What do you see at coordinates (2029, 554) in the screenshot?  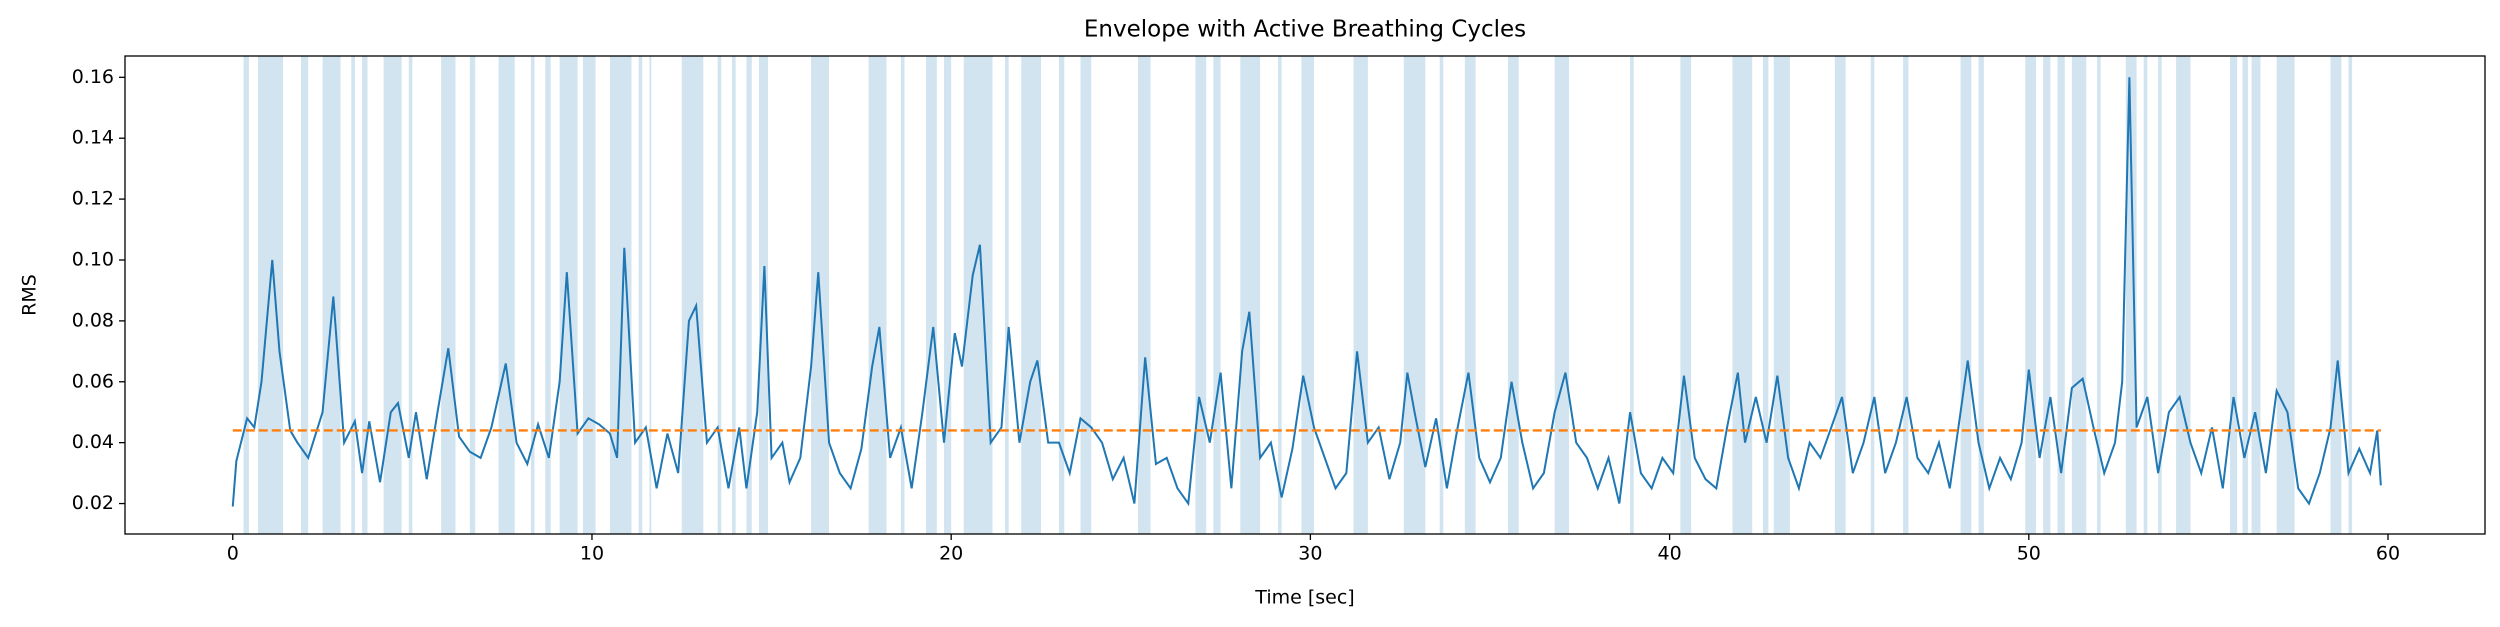 I see `x-tick-label: 50` at bounding box center [2029, 554].